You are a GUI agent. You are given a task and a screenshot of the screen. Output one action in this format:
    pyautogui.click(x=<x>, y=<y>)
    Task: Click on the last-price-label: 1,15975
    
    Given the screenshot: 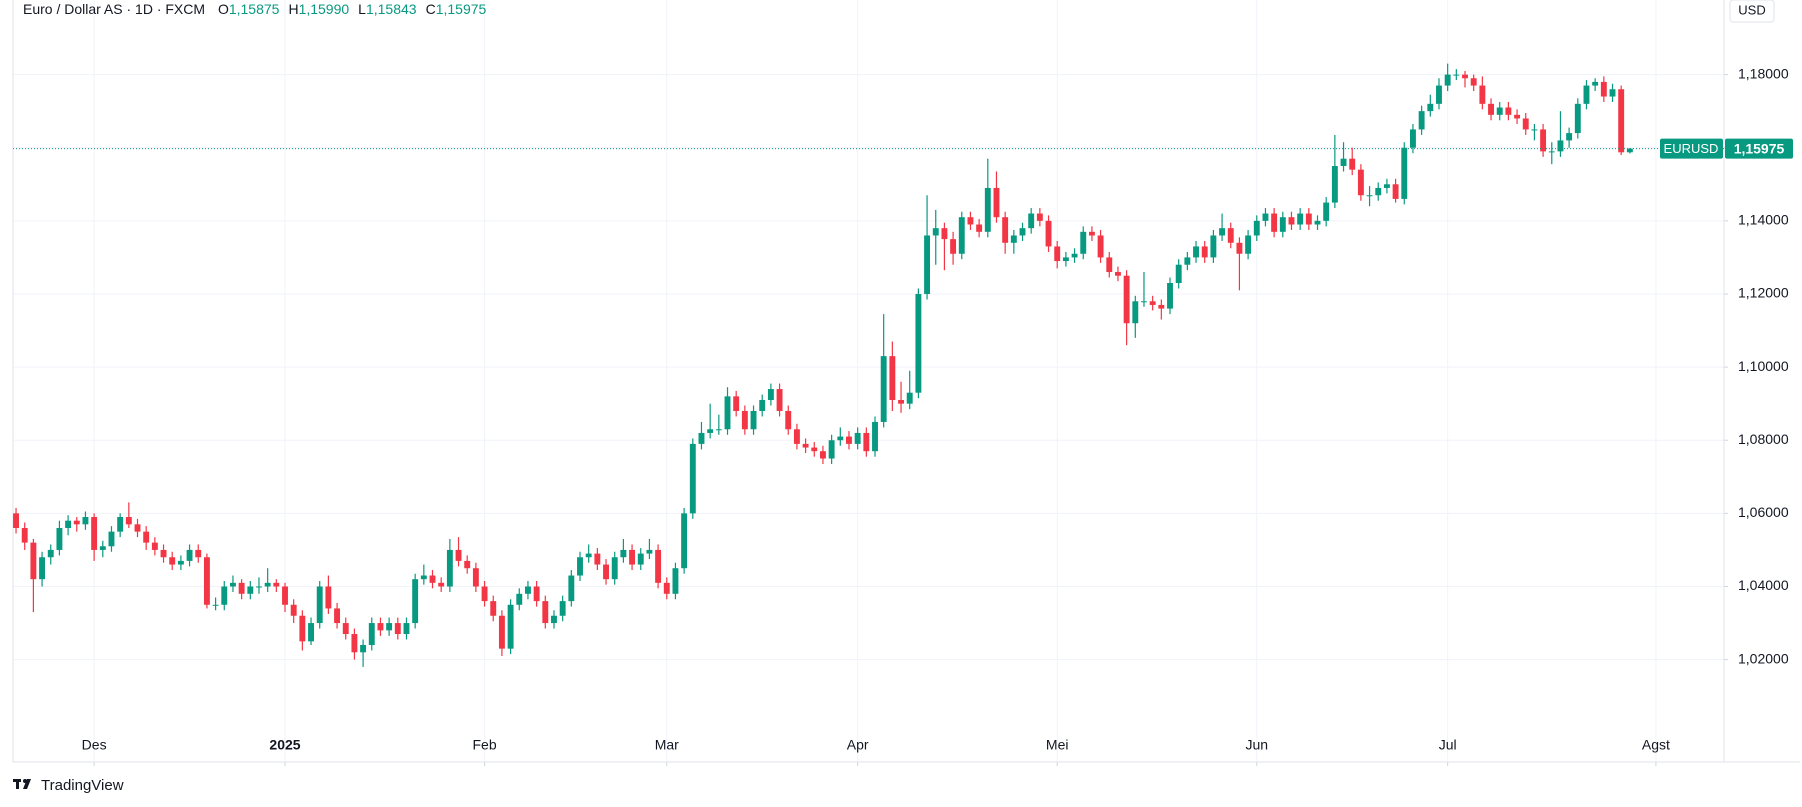 What is the action you would take?
    pyautogui.click(x=1759, y=148)
    